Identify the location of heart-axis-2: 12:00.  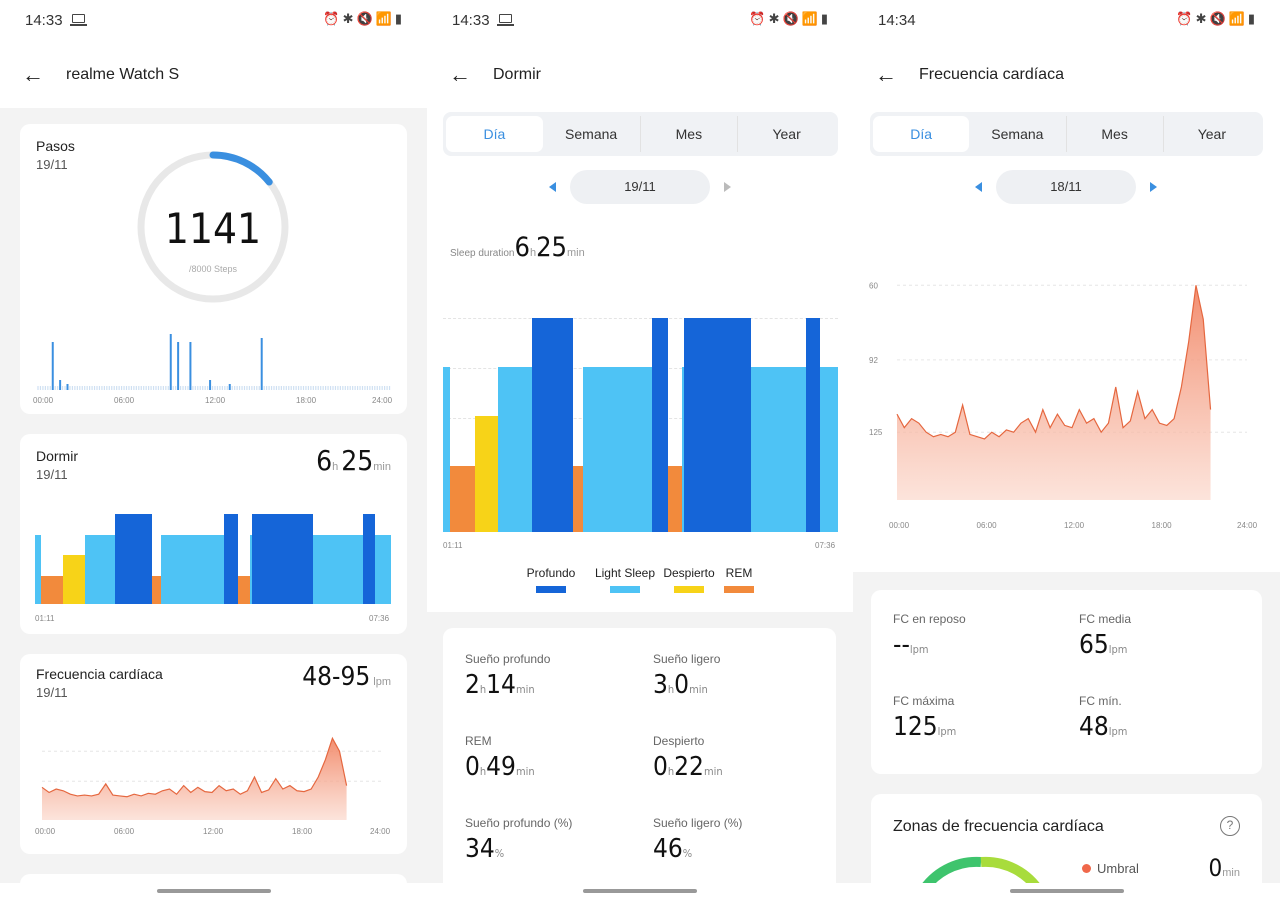
(213, 831).